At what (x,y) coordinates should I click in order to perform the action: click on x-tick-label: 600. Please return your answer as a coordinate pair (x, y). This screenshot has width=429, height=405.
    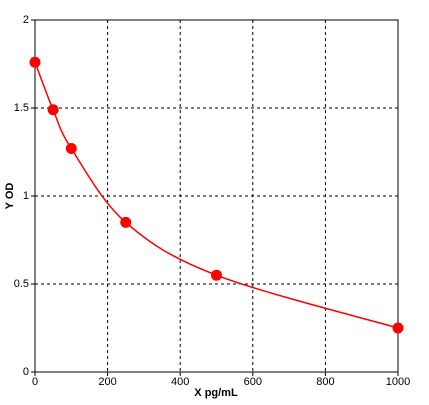
    Looking at the image, I should click on (253, 382).